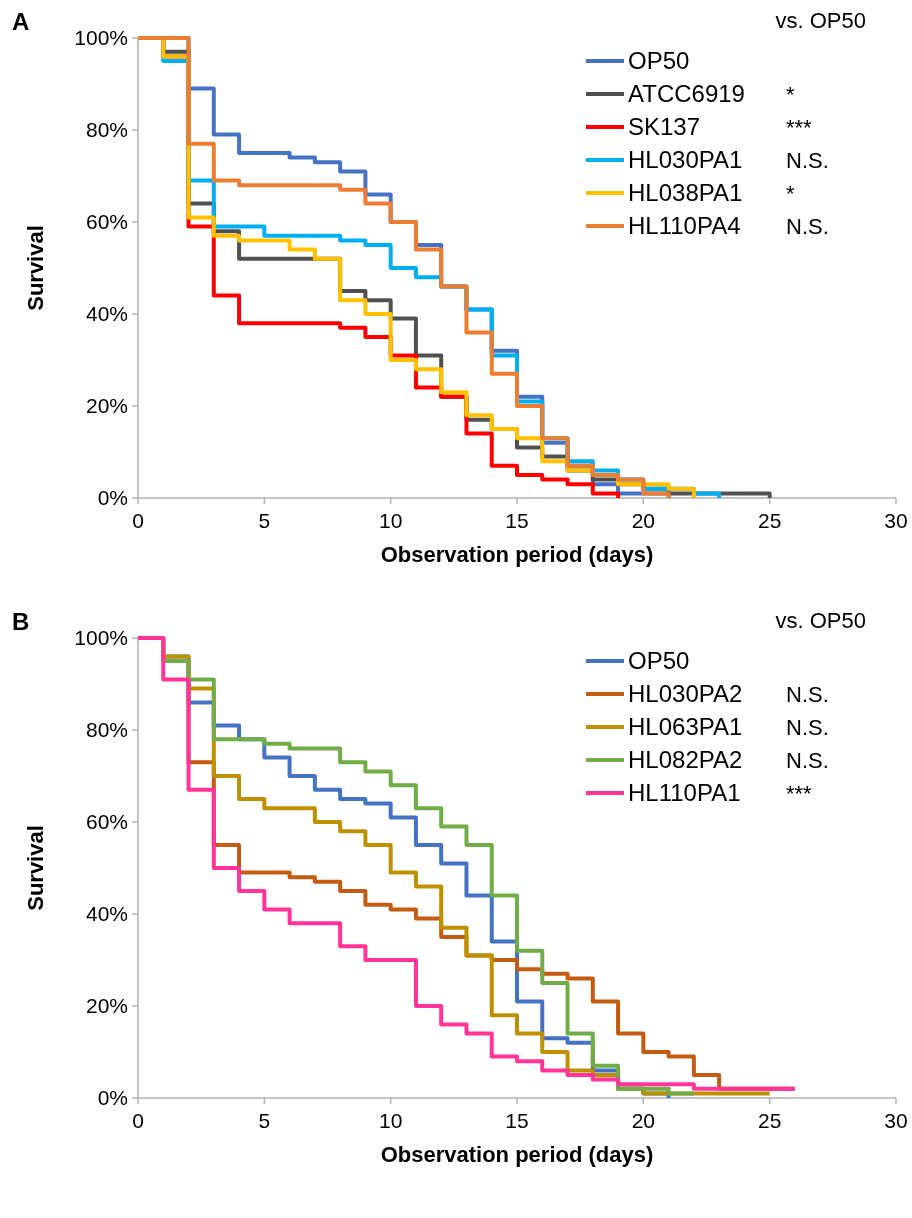 This screenshot has width=912, height=1218. What do you see at coordinates (685, 160) in the screenshot?
I see `legend-label: HL030PA1` at bounding box center [685, 160].